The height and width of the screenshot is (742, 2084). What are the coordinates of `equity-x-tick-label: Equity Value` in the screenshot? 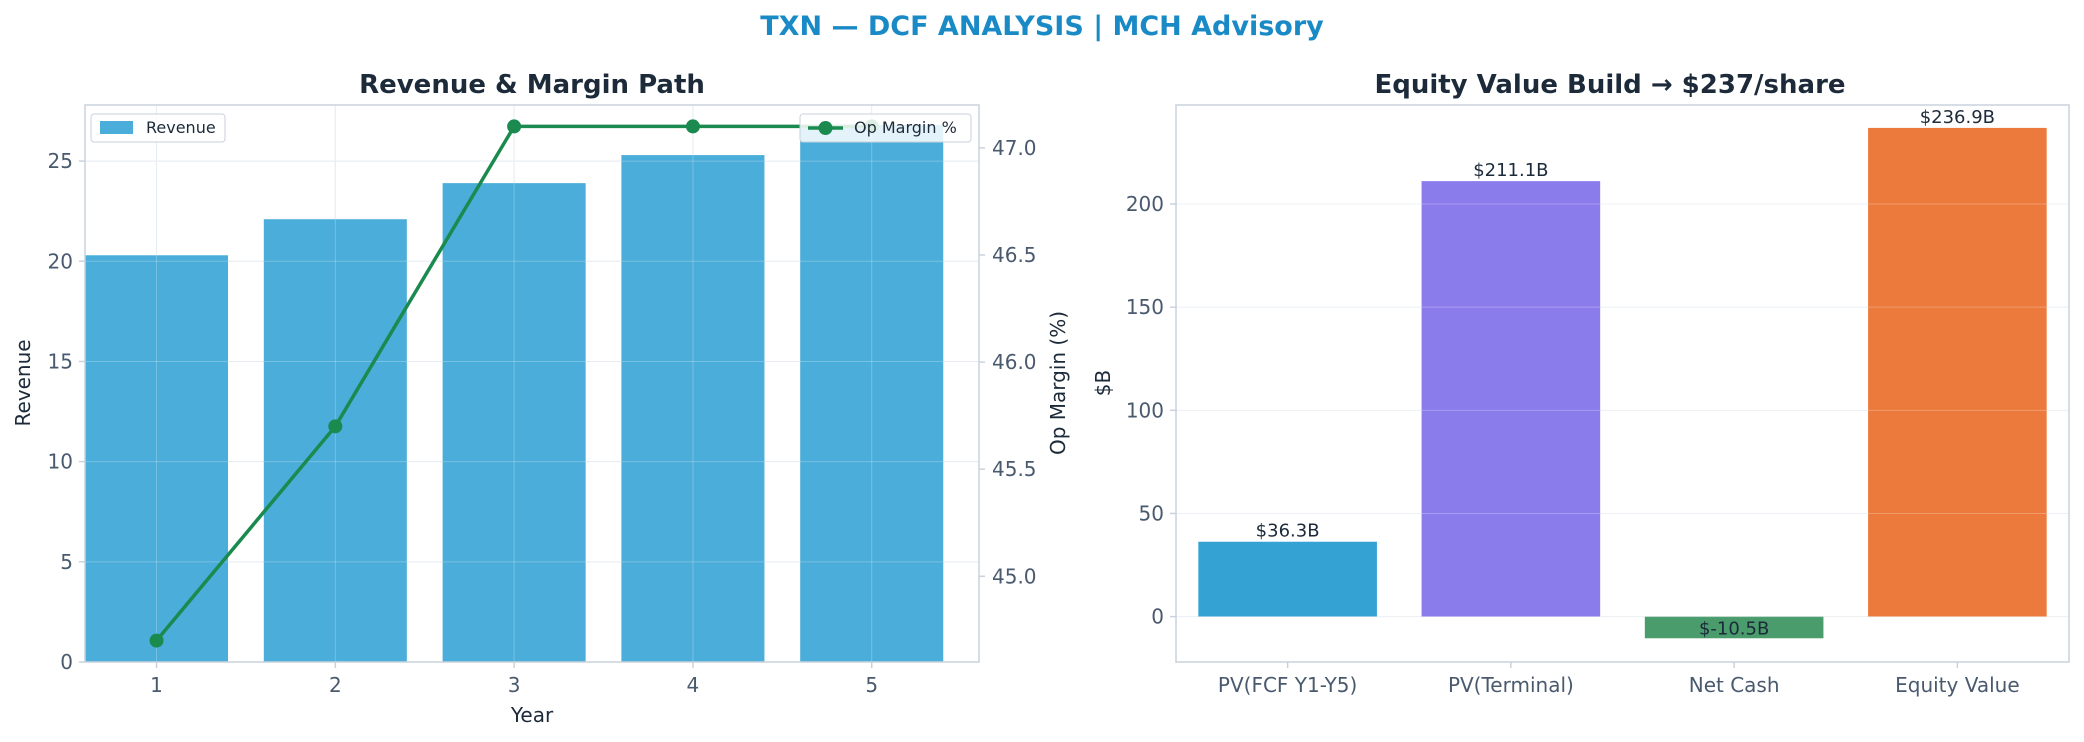 It's located at (1957, 685).